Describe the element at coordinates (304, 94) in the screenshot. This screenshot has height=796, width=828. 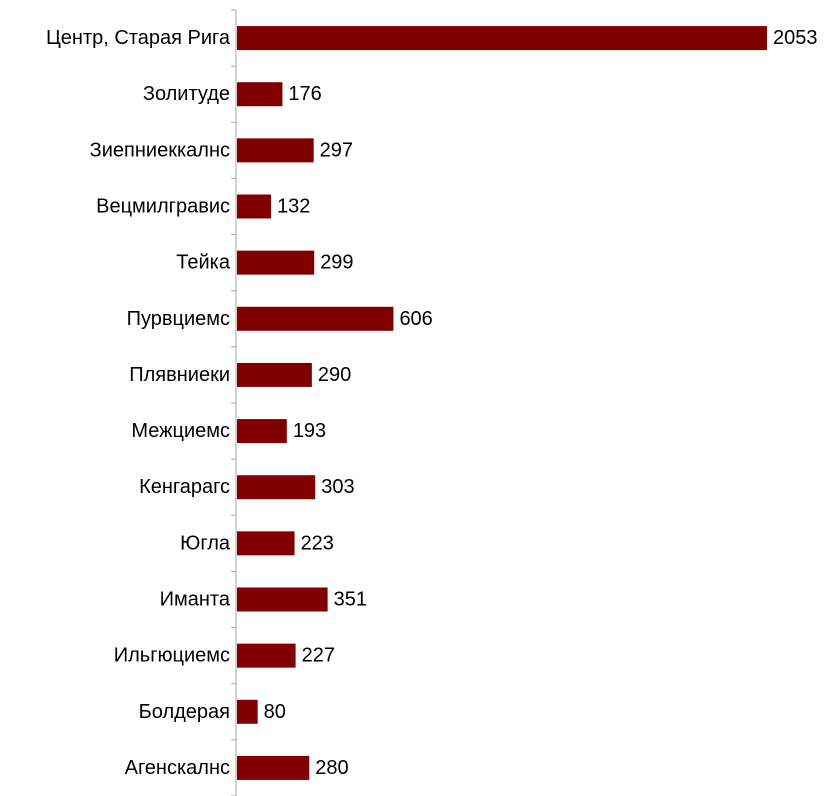
I see `data-label: 176` at that location.